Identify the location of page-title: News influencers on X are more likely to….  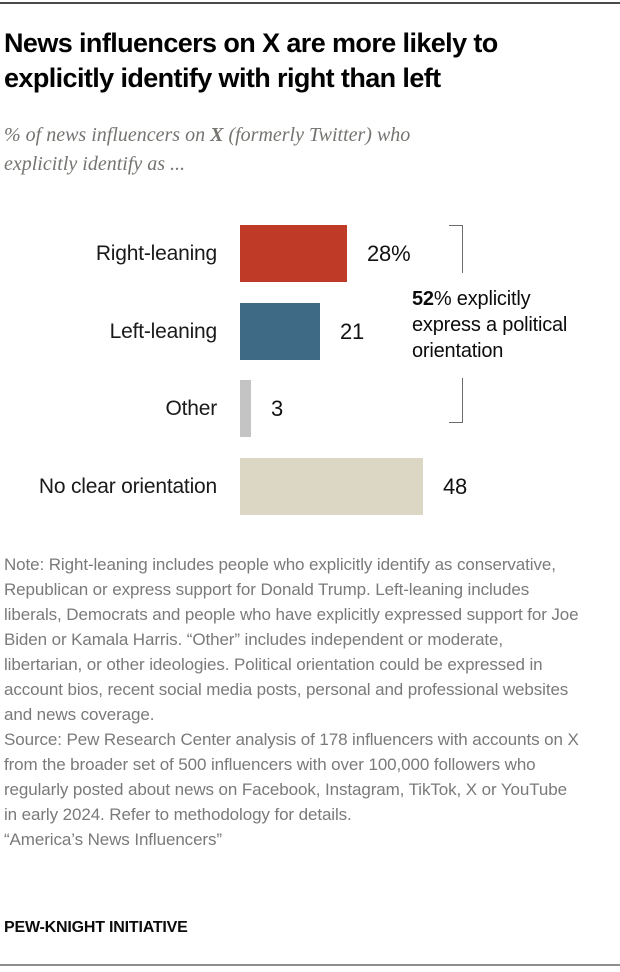
(310, 61).